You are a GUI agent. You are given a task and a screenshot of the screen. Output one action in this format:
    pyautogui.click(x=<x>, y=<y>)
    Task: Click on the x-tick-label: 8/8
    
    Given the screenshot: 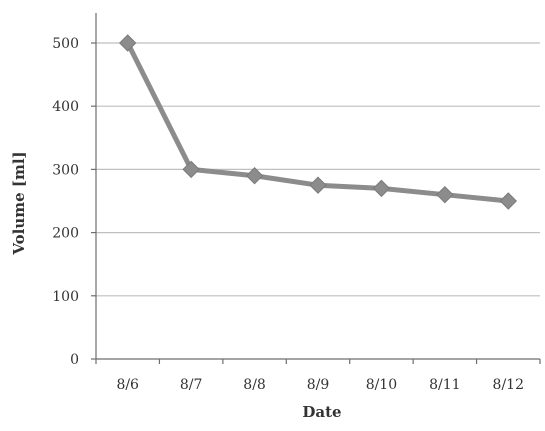 What is the action you would take?
    pyautogui.click(x=254, y=385)
    